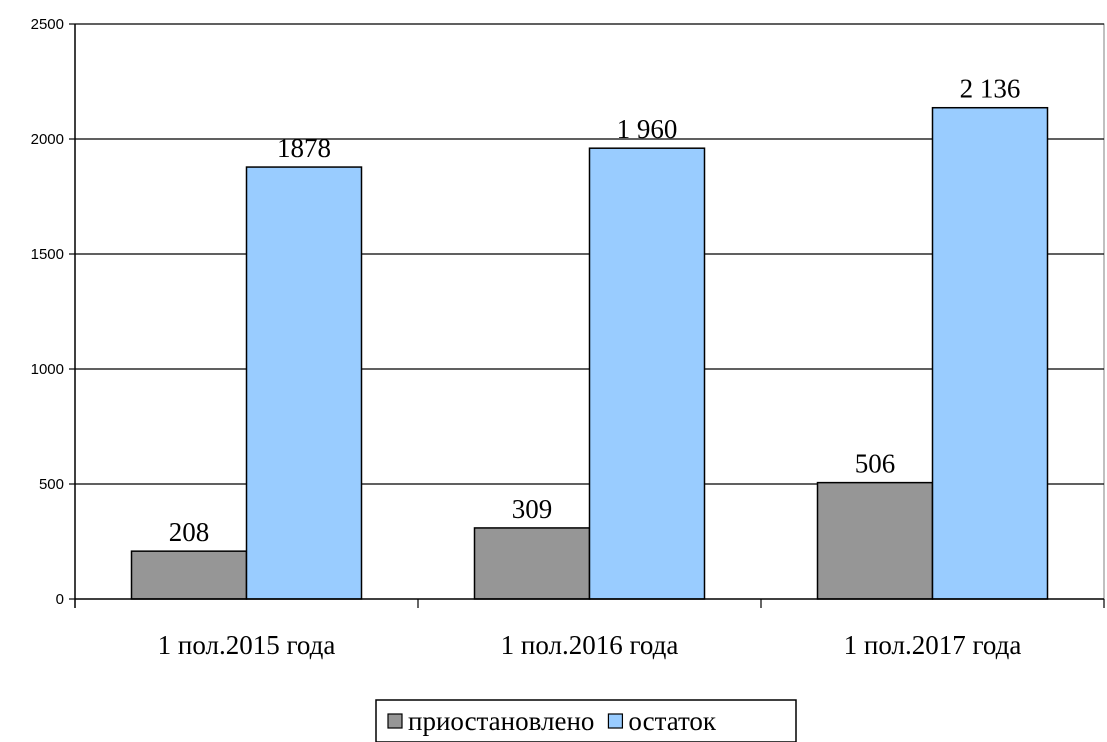  What do you see at coordinates (933, 645) in the screenshot?
I see `x-tick-label: 1 пол.2017 года` at bounding box center [933, 645].